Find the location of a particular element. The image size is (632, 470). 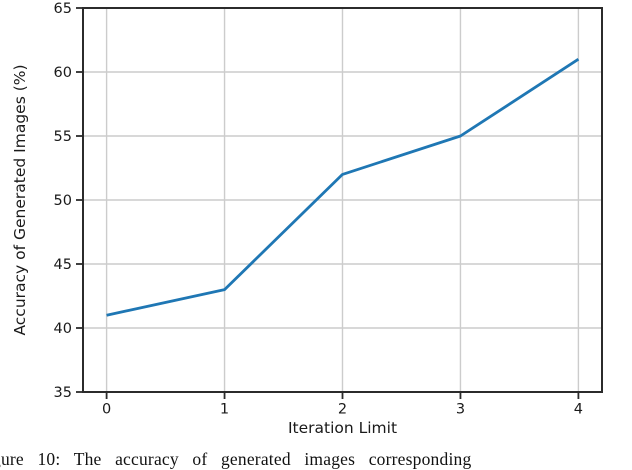

y-axis-label: Accuracy of Generated Images (%) is located at coordinates (20, 199).